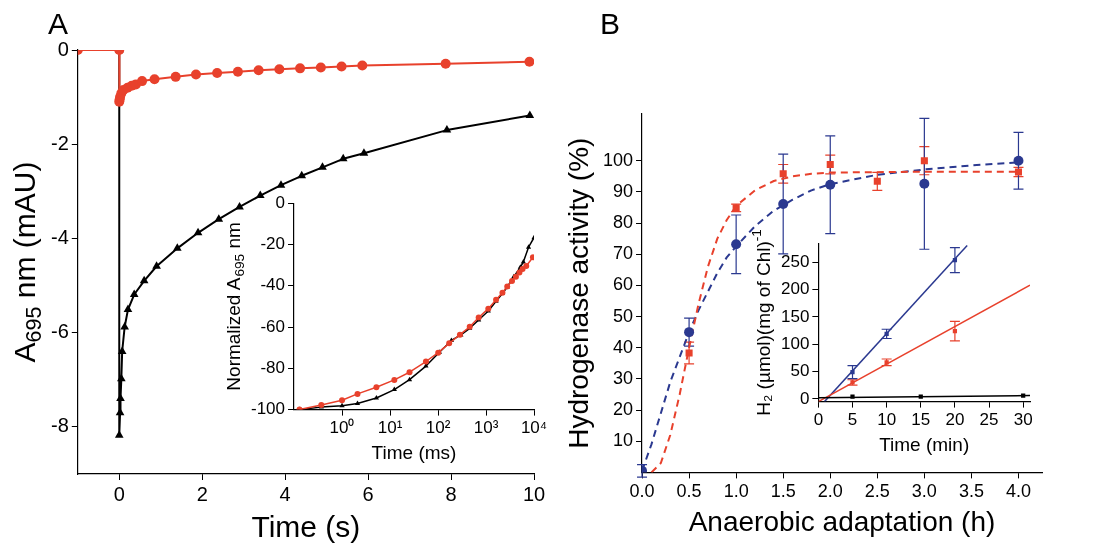 This screenshot has height=550, width=1112. What do you see at coordinates (202, 493) in the screenshot?
I see `x-tick-label: 2` at bounding box center [202, 493].